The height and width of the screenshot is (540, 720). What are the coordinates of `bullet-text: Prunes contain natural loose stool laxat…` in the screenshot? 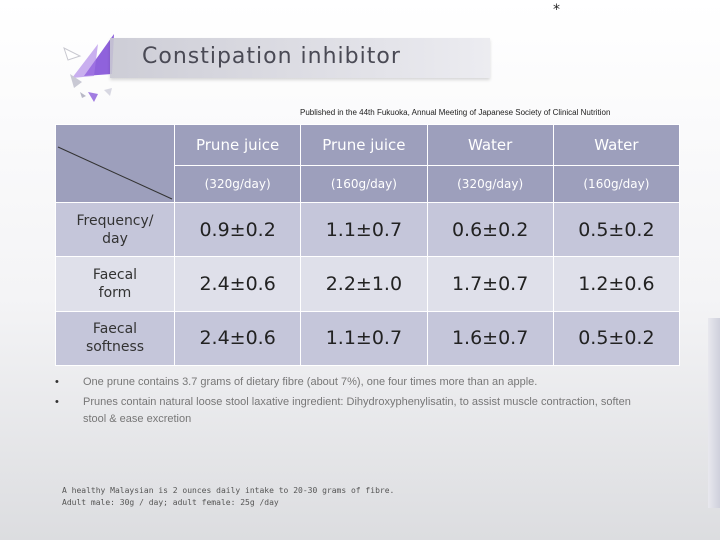 It's located at (357, 410).